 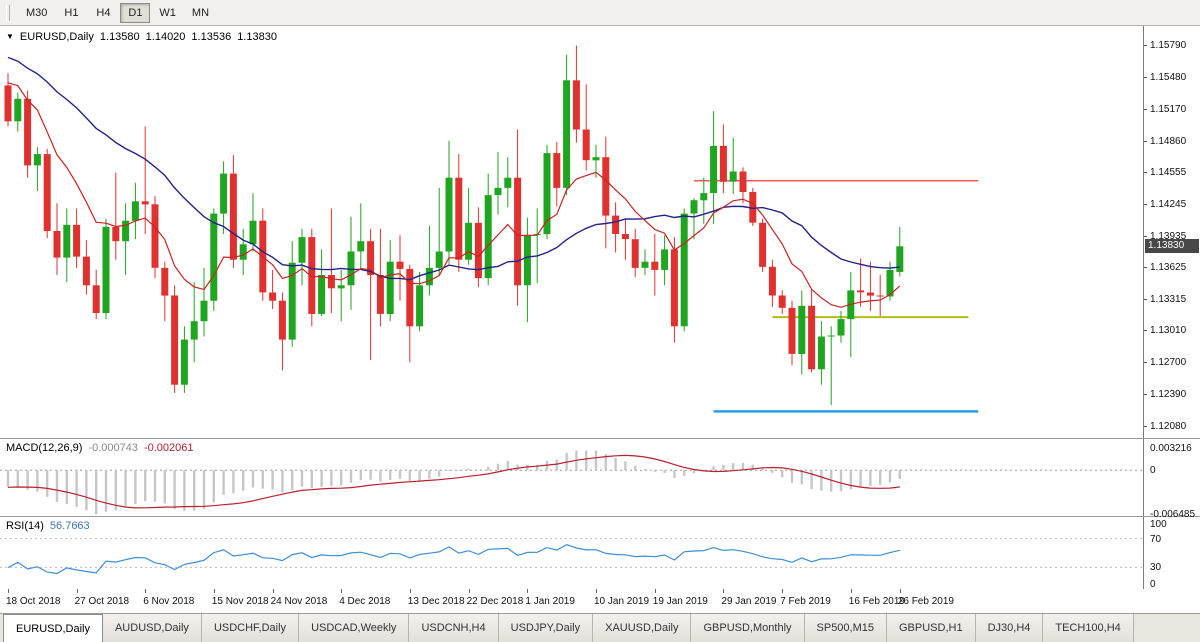 I want to click on macd-pane: MACD(12,26,9) -0.000743 -0.002061, so click(x=571, y=477).